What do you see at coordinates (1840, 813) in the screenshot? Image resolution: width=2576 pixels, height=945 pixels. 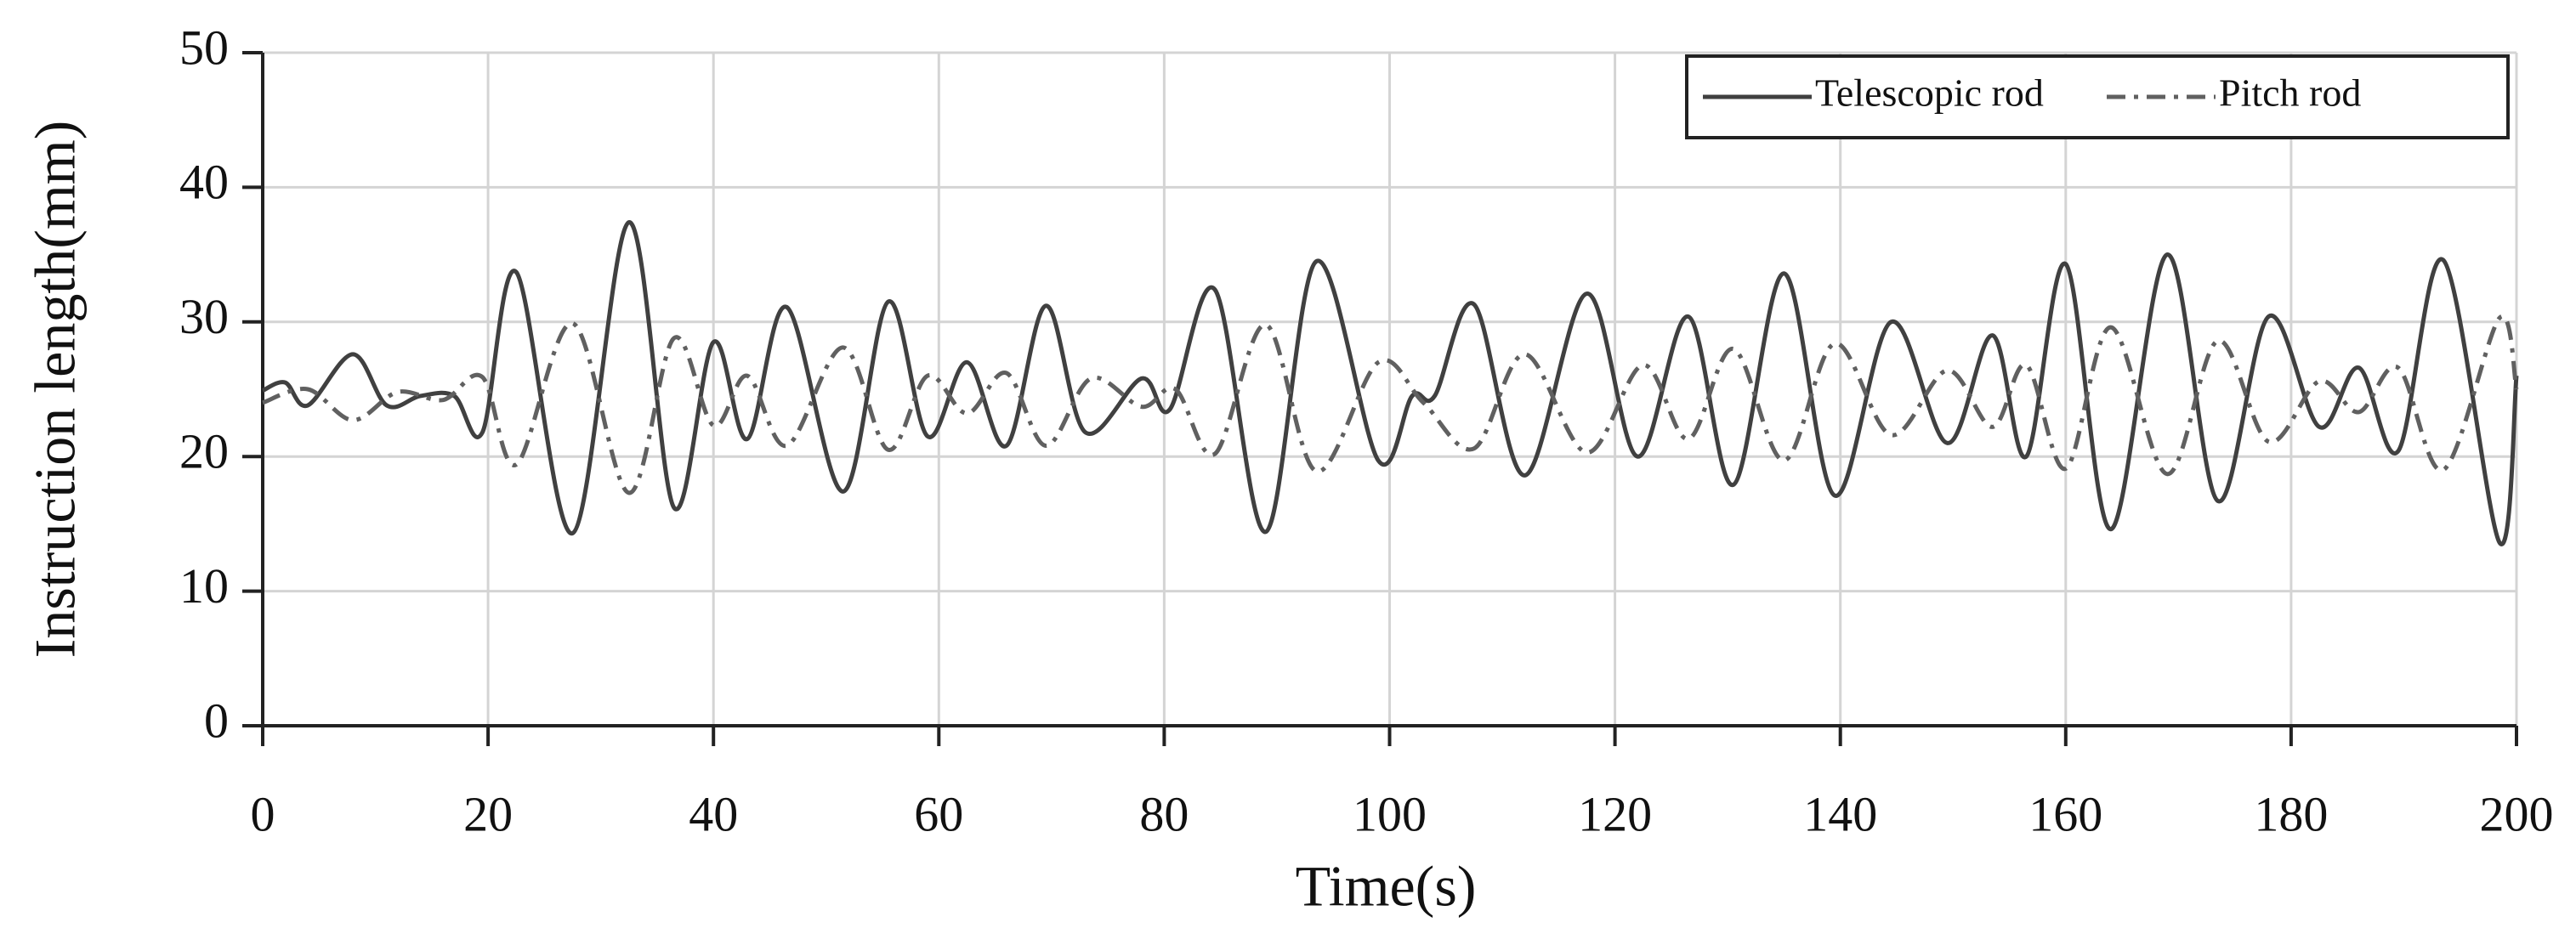 I see `x-tick-label: 140` at bounding box center [1840, 813].